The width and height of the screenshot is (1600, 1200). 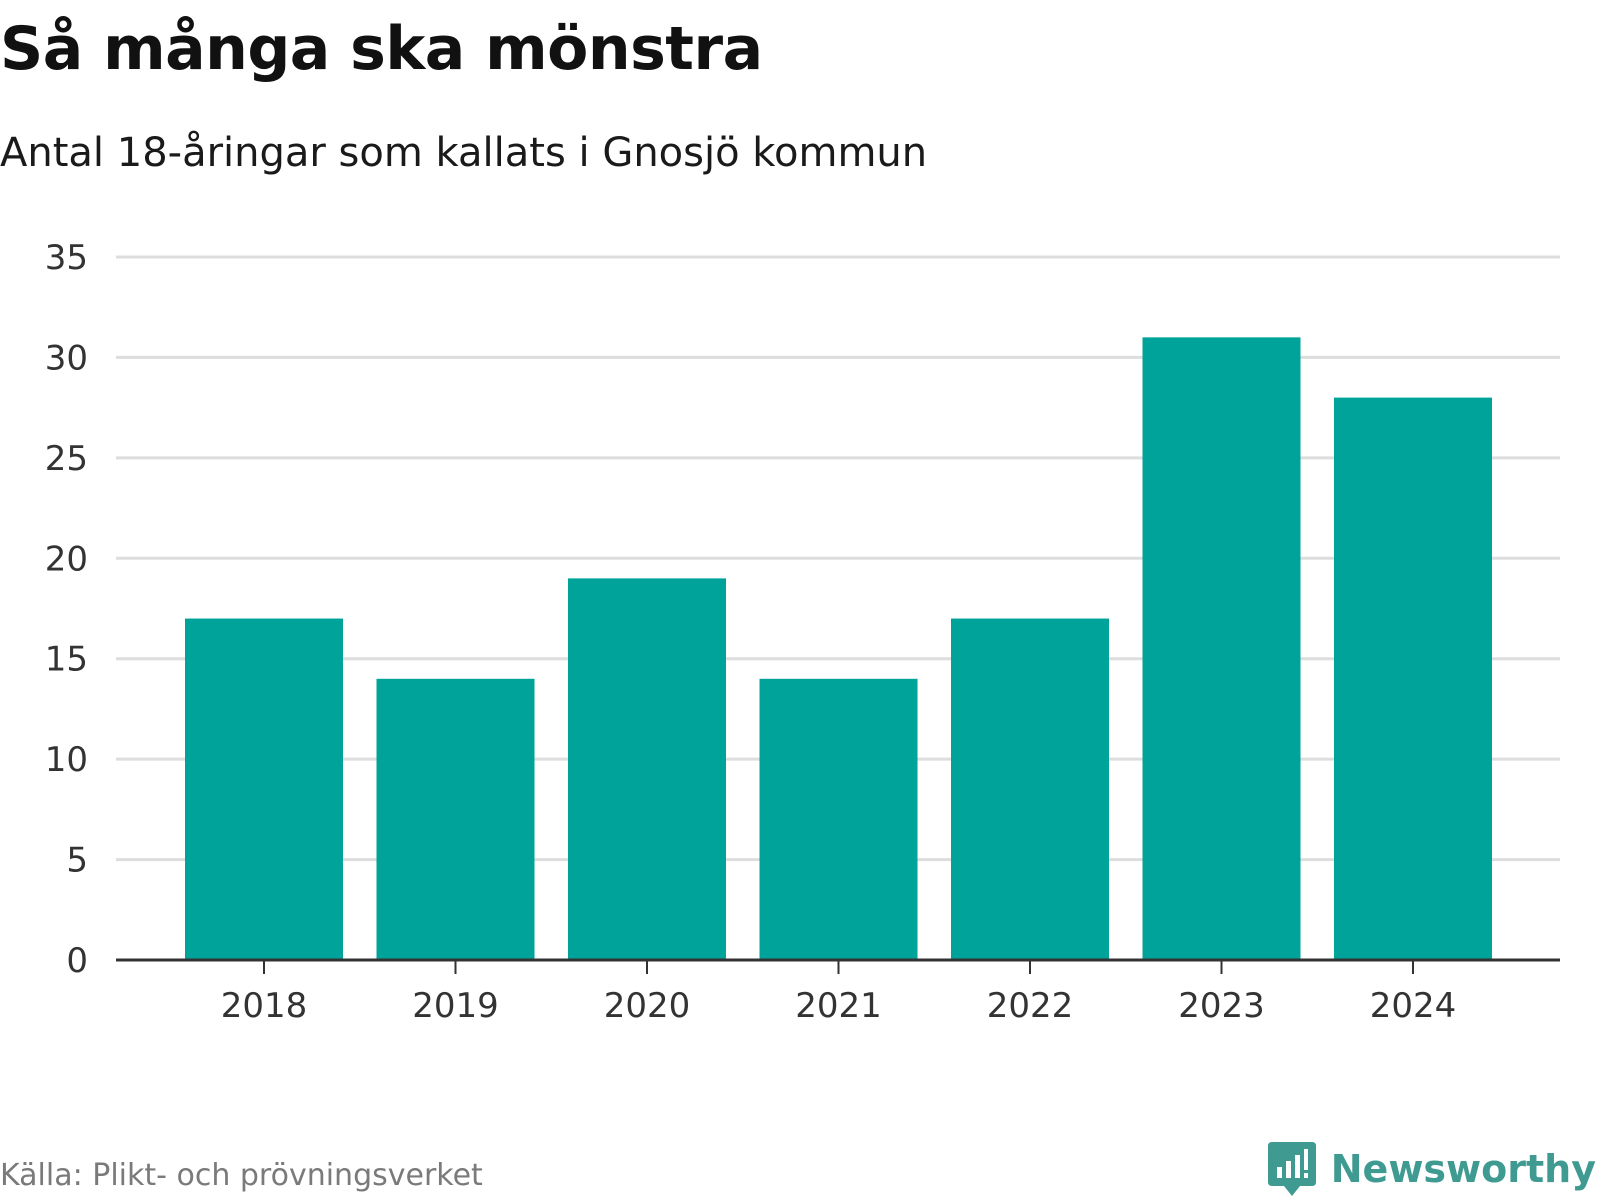 I want to click on y-tick-label: 25, so click(x=66, y=459).